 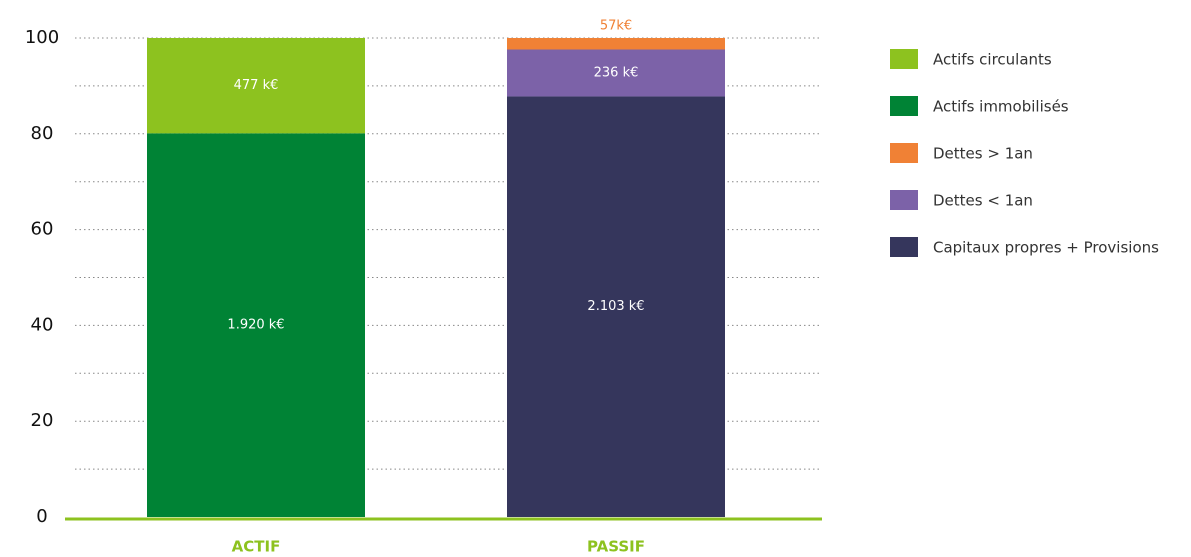 What do you see at coordinates (983, 154) in the screenshot?
I see `legend-label: Dettes > 1an` at bounding box center [983, 154].